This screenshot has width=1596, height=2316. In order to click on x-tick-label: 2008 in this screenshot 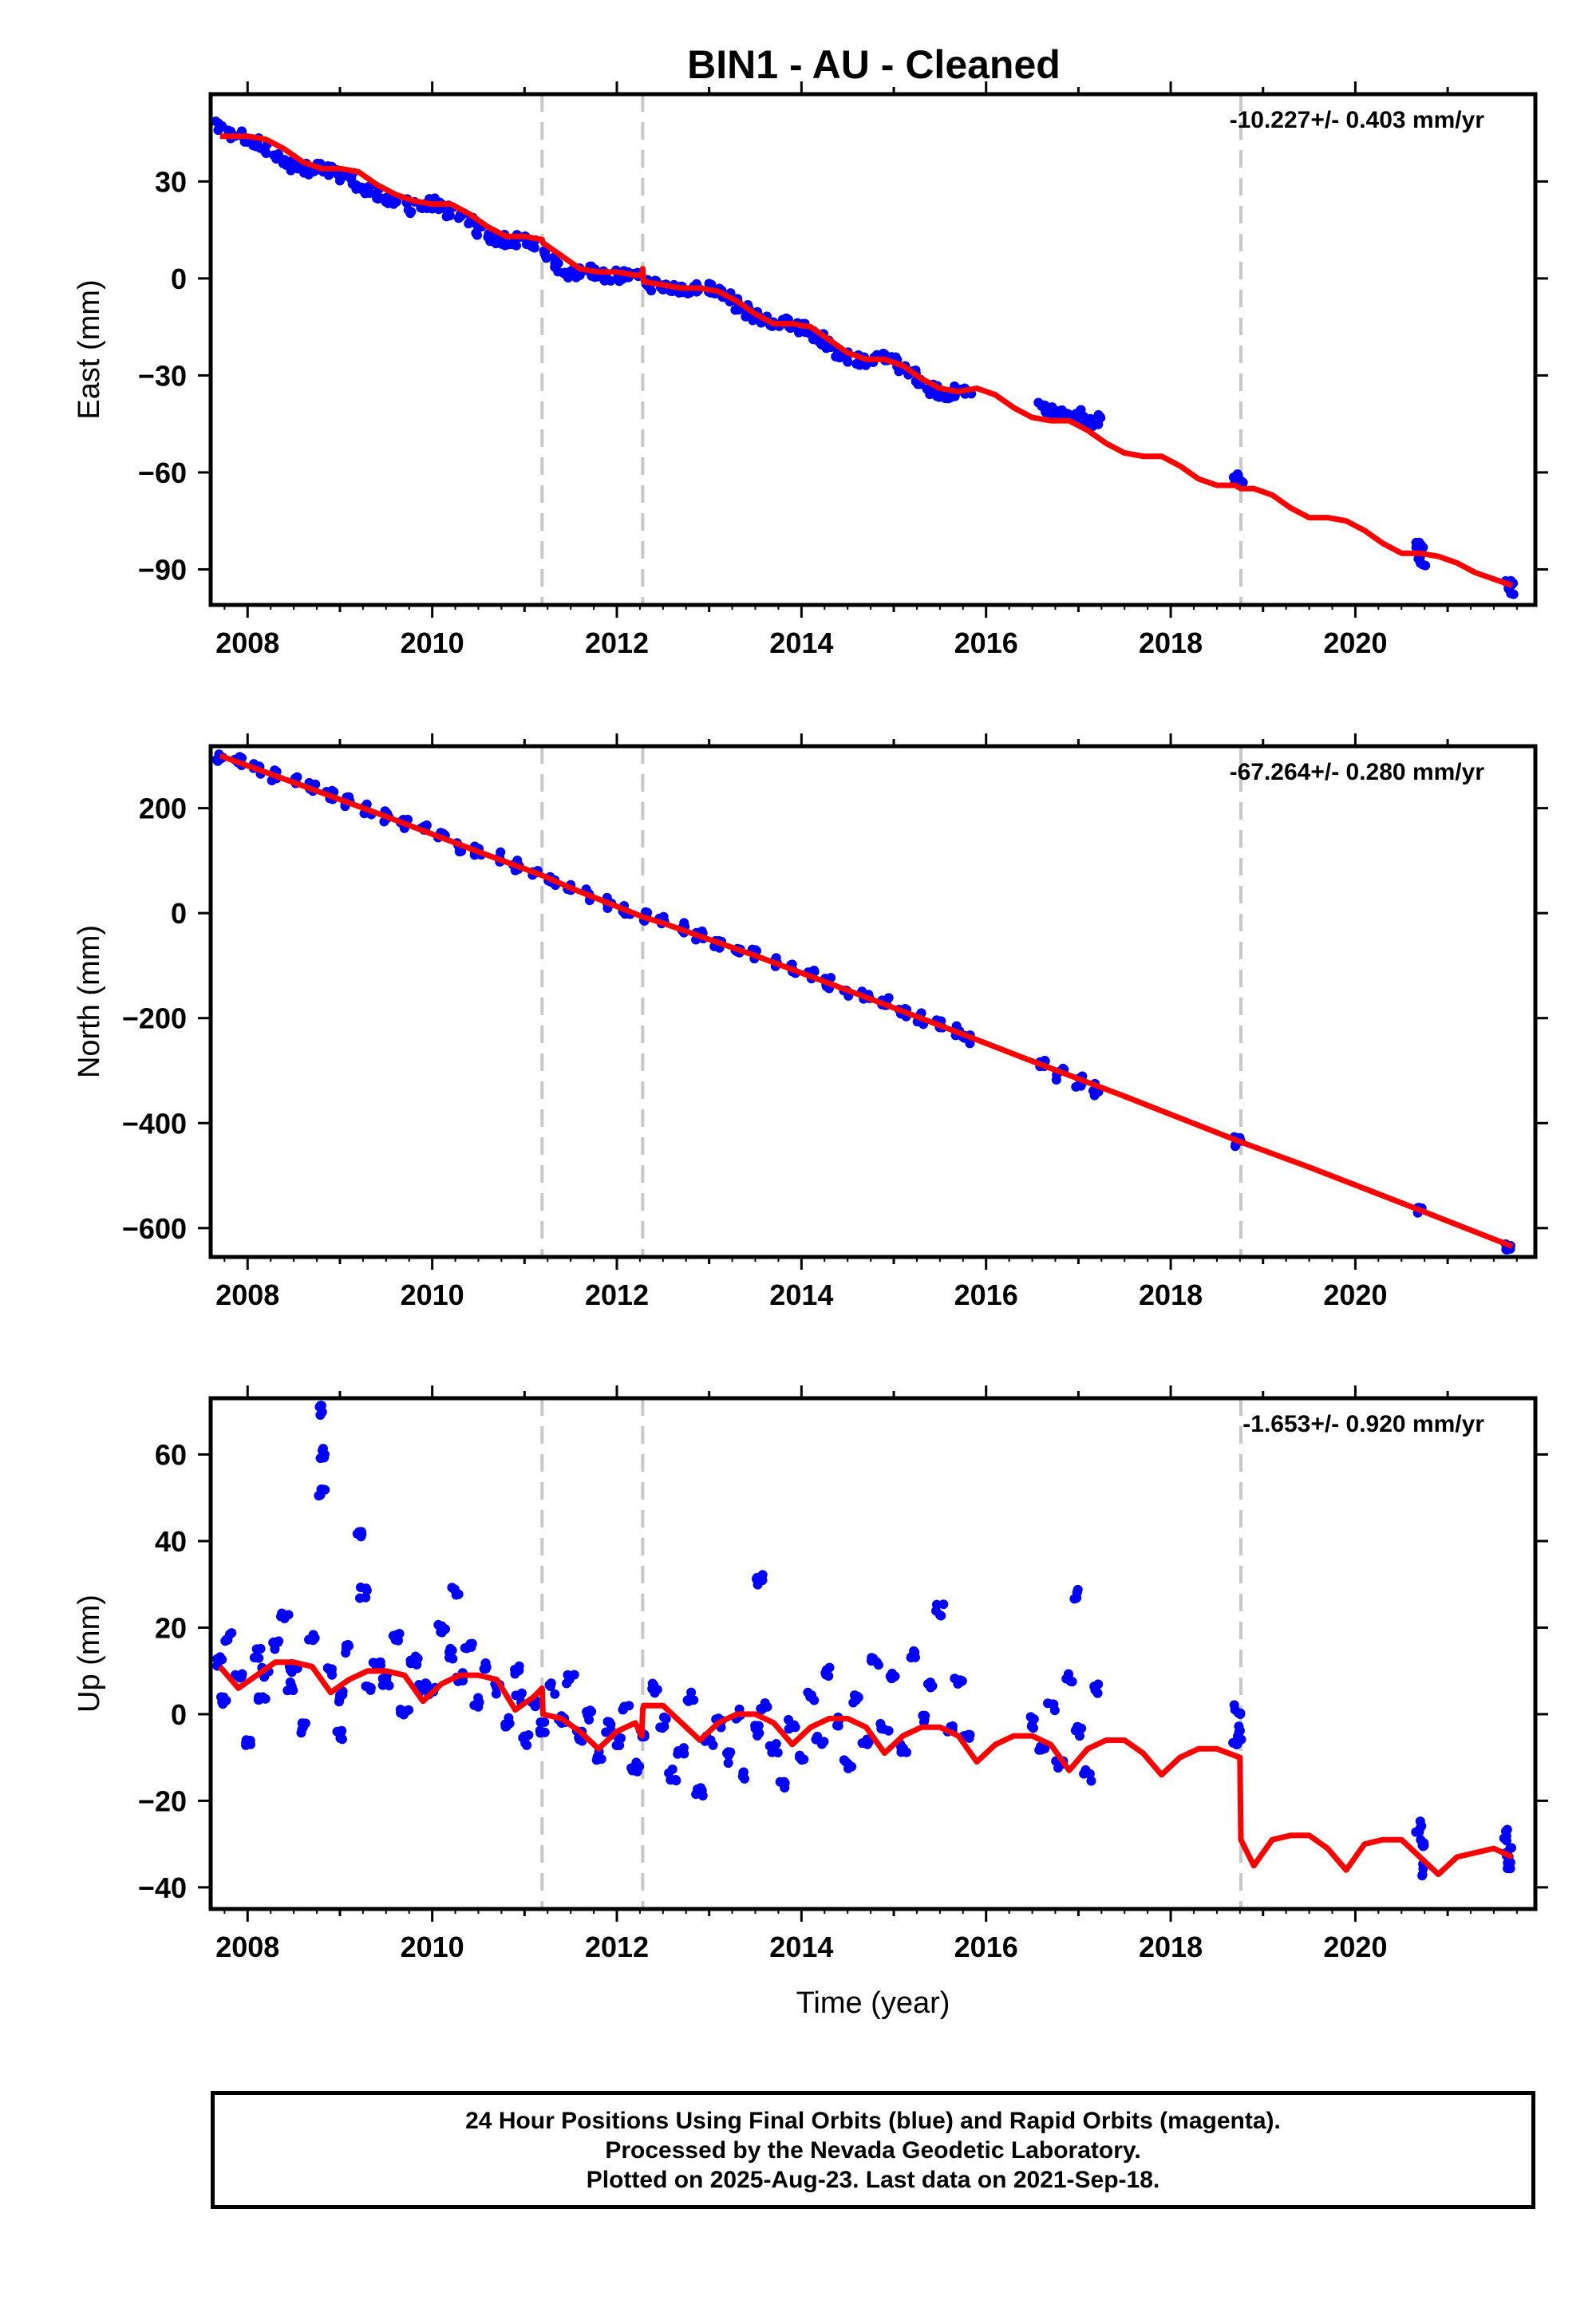, I will do `click(247, 642)`.